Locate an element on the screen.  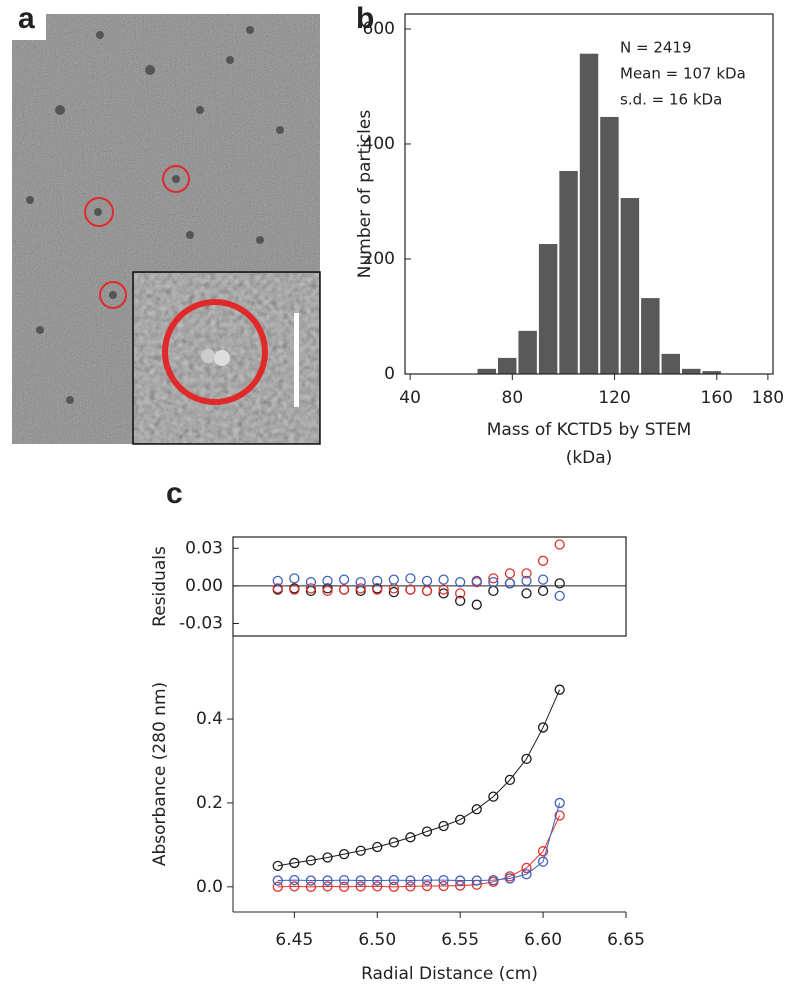
particles is located at coordinates (155, 215).